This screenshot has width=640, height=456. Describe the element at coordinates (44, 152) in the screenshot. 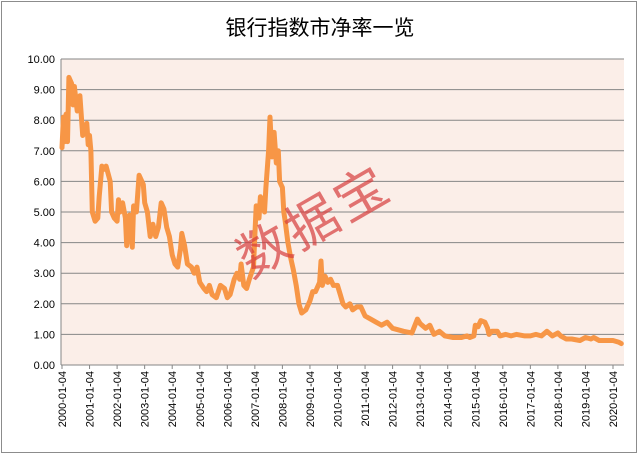

I see `y-tick-label: 7.00` at that location.